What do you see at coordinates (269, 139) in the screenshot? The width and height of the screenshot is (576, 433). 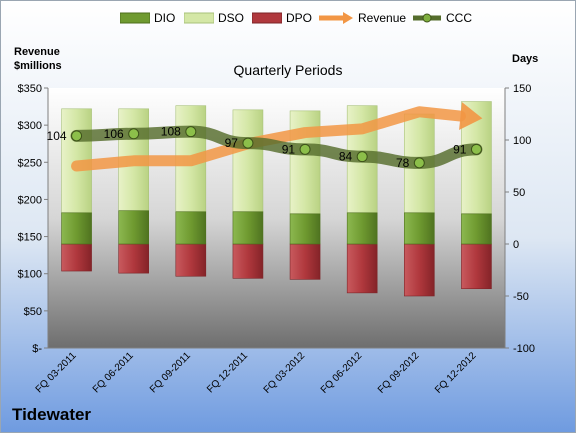 I see `revenue-line` at bounding box center [269, 139].